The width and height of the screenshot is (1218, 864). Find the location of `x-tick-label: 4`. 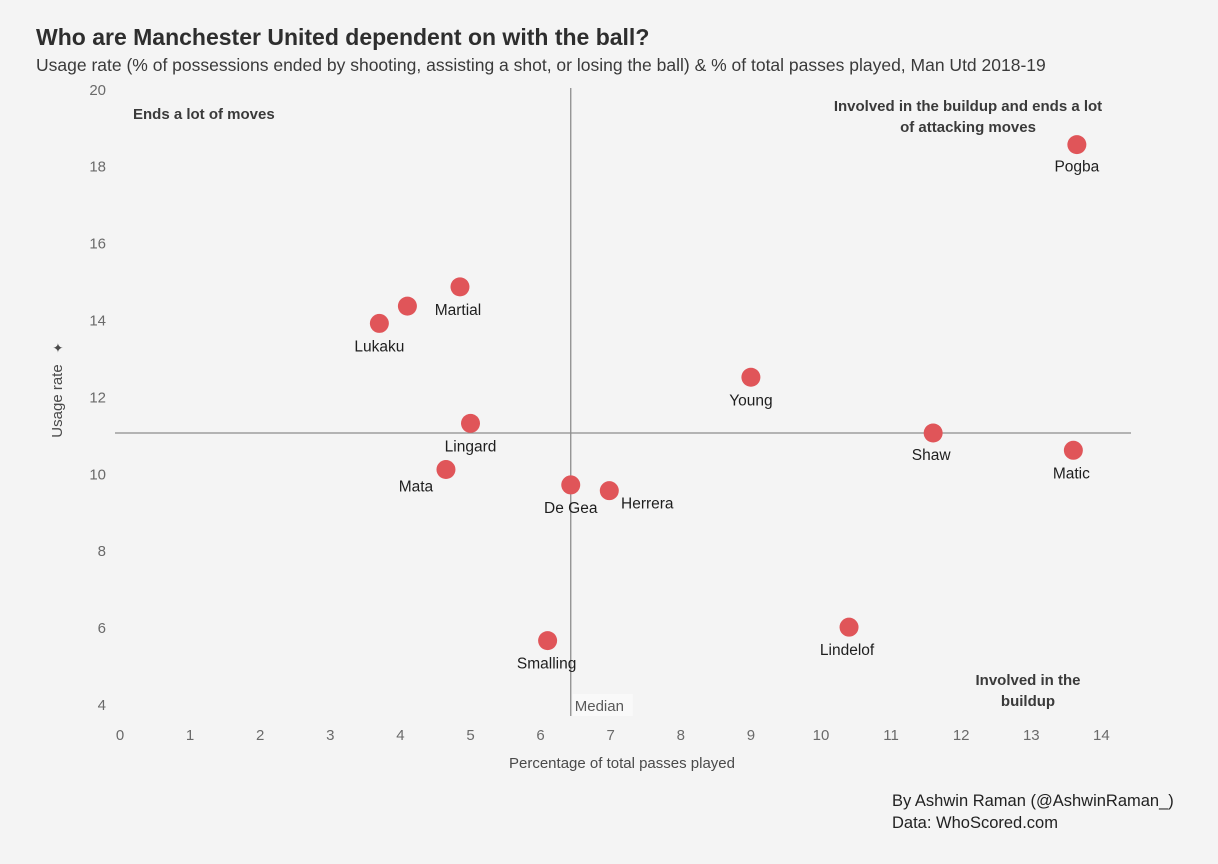

x-tick-label: 4 is located at coordinates (400, 735).